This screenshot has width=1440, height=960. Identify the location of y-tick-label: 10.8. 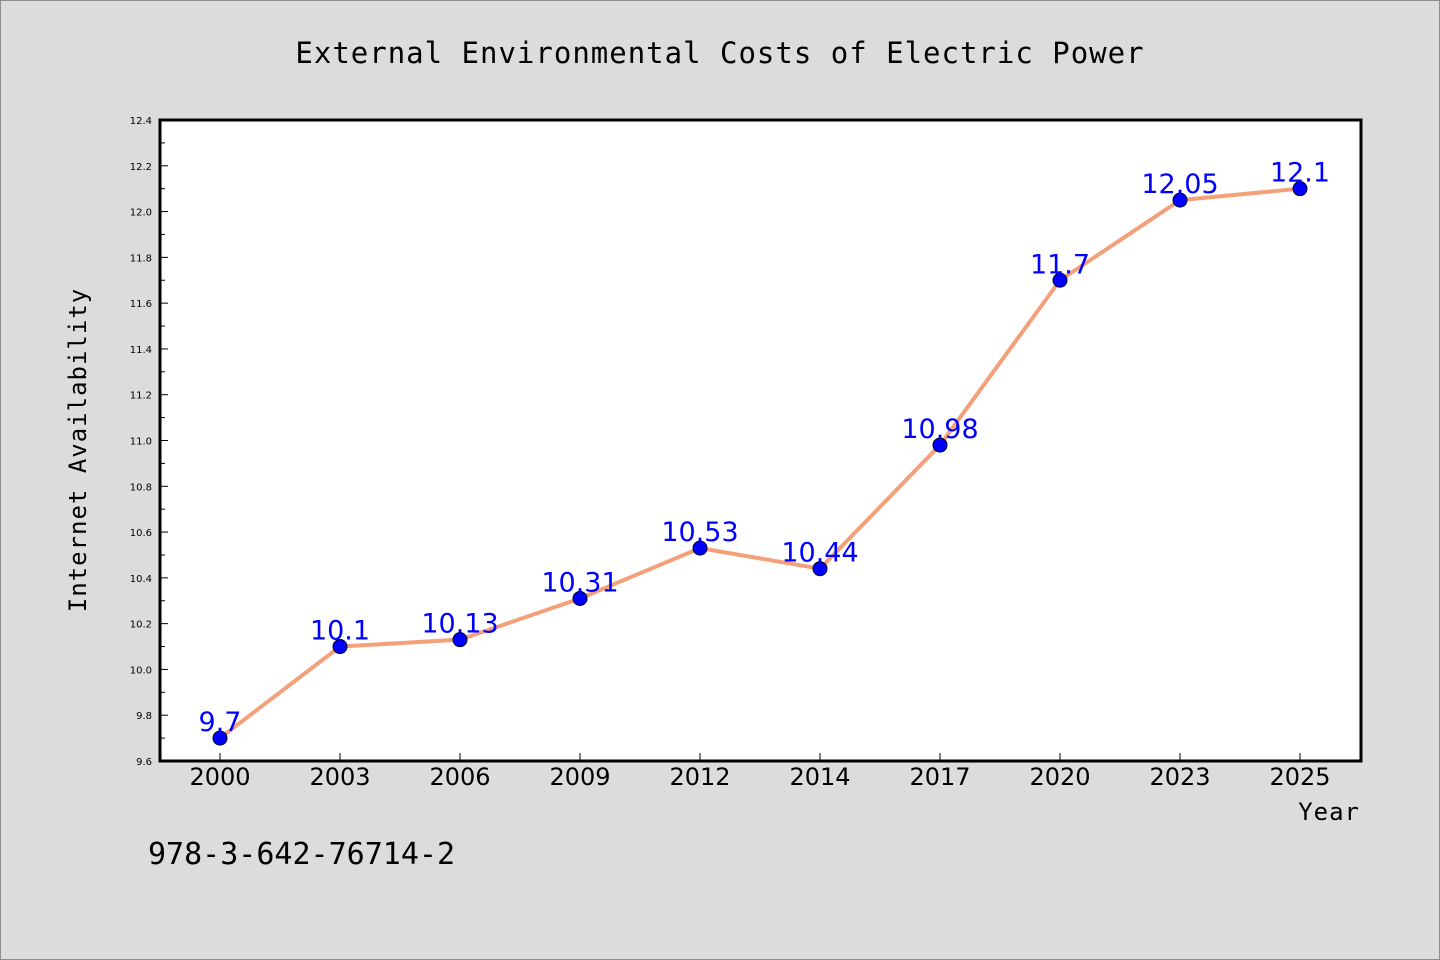
(141, 487).